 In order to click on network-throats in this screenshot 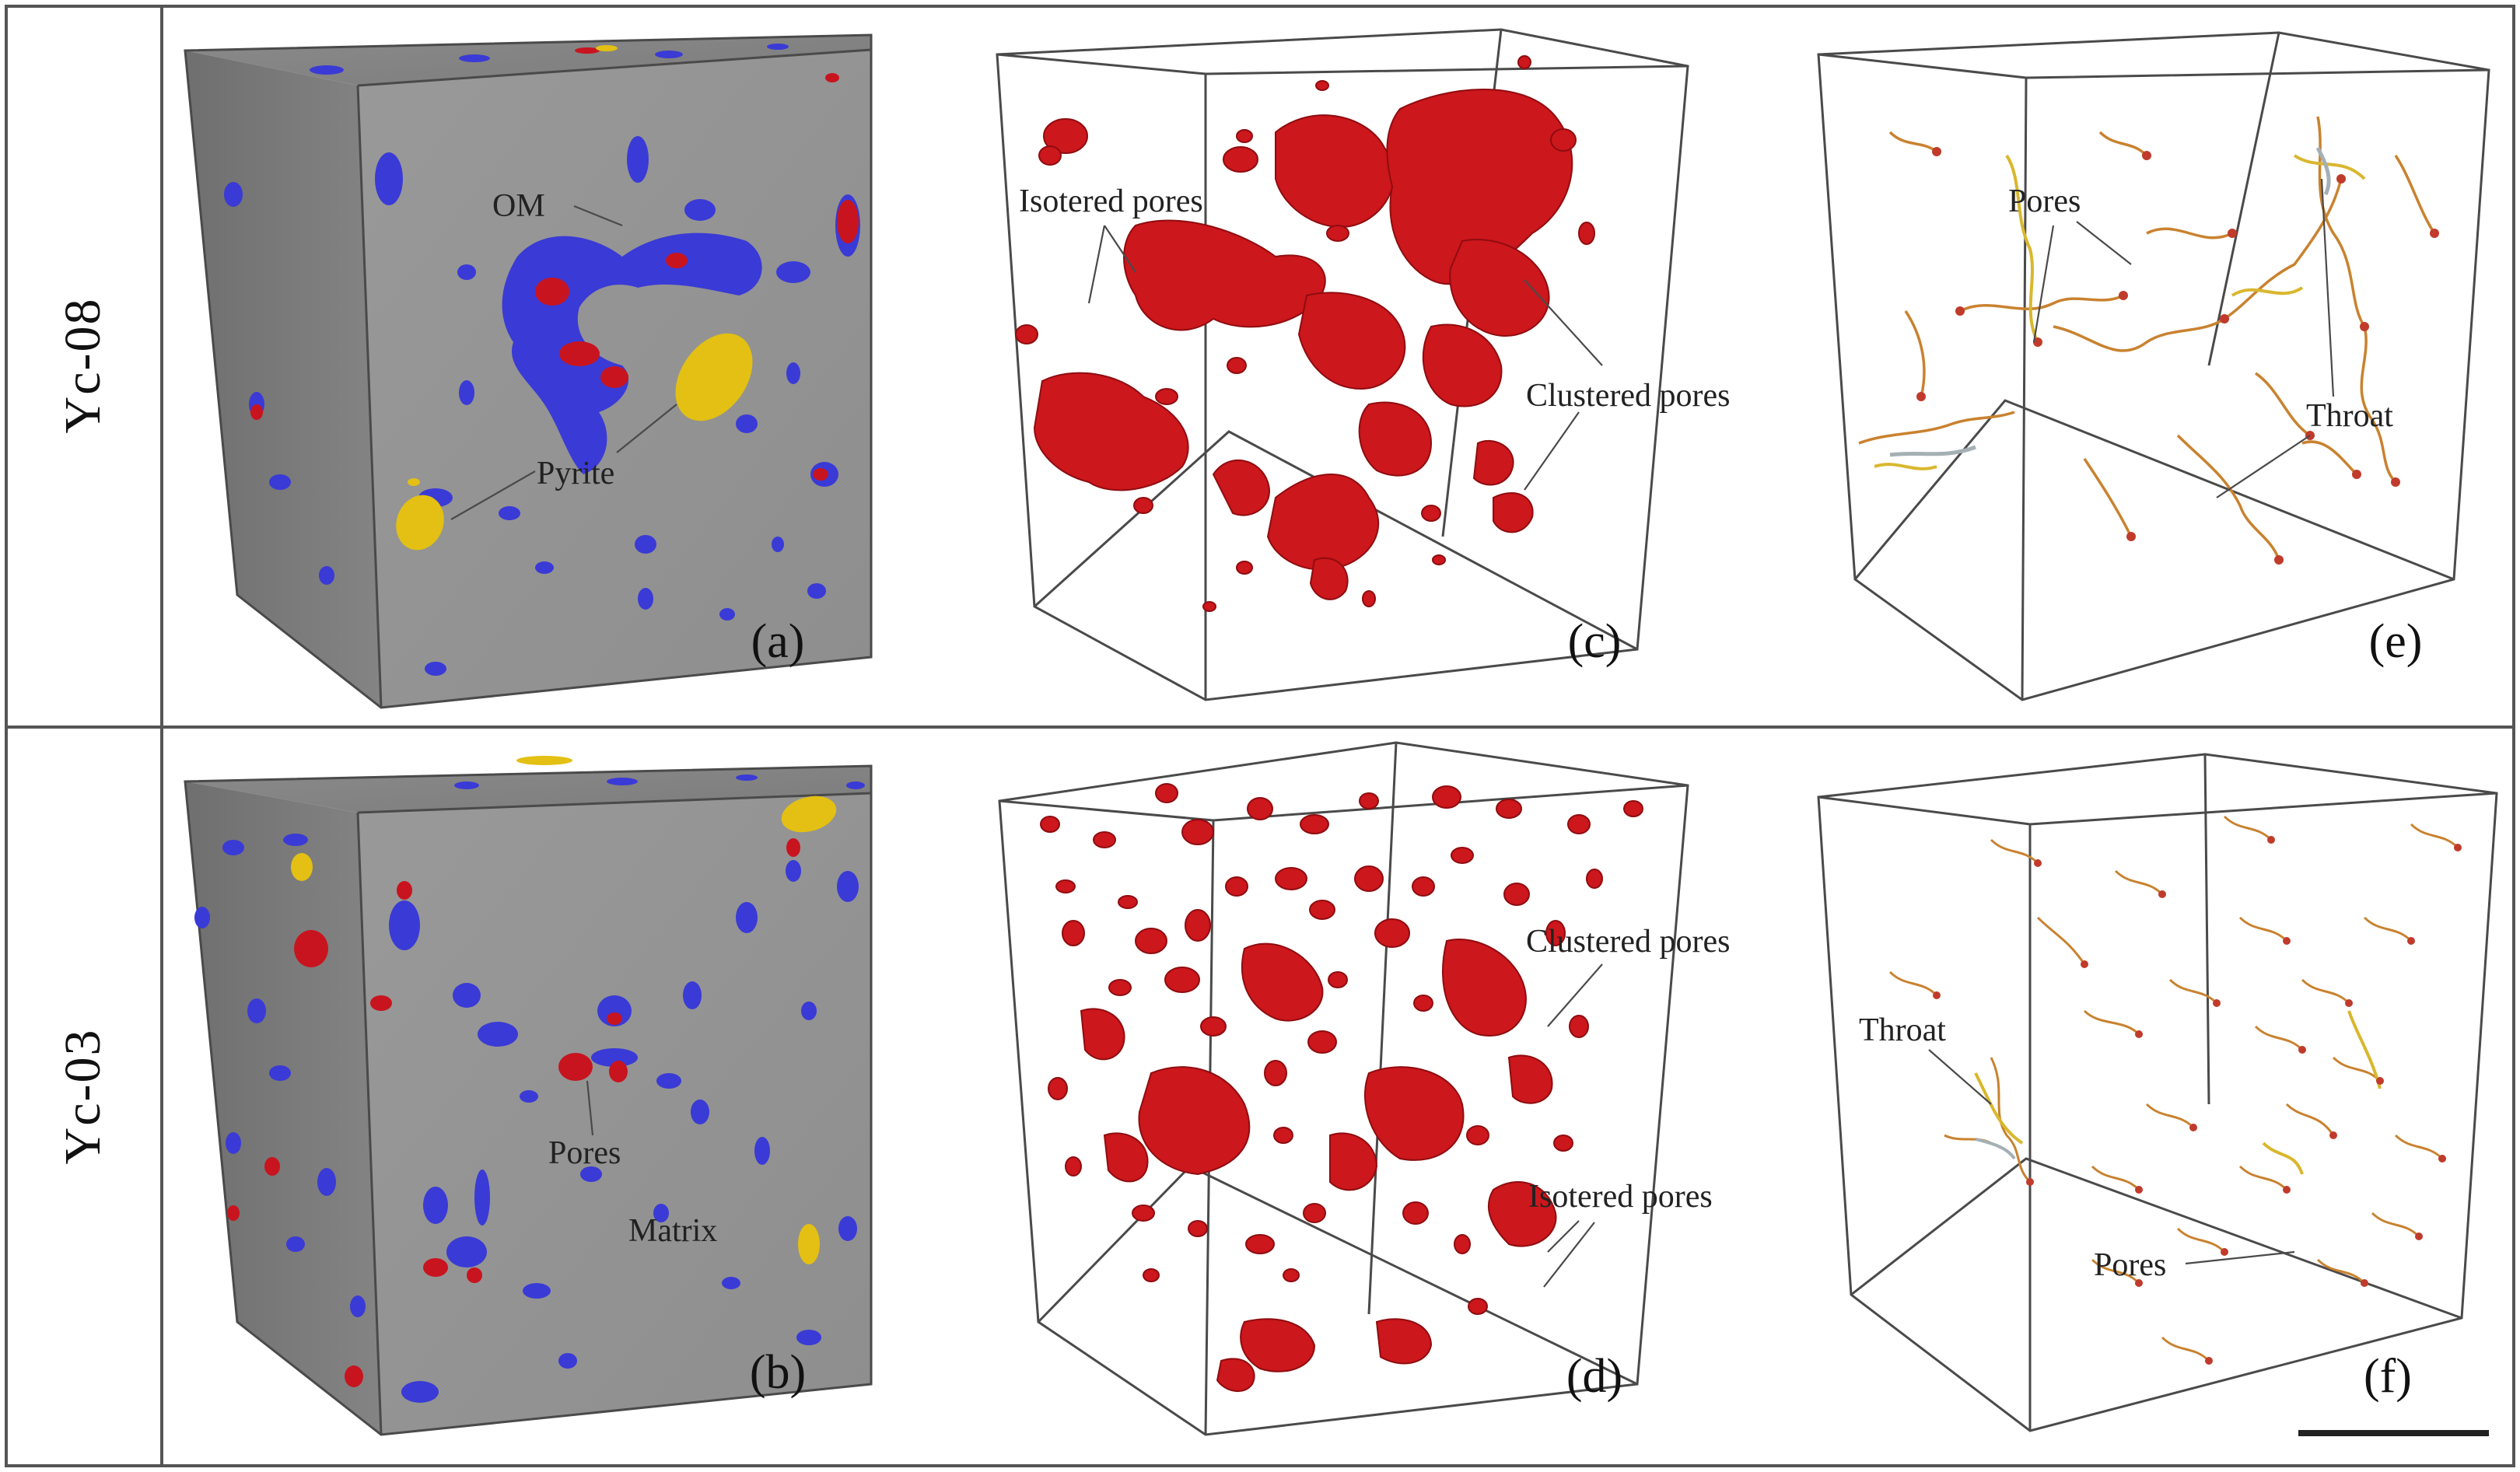, I will do `click(2147, 338)`.